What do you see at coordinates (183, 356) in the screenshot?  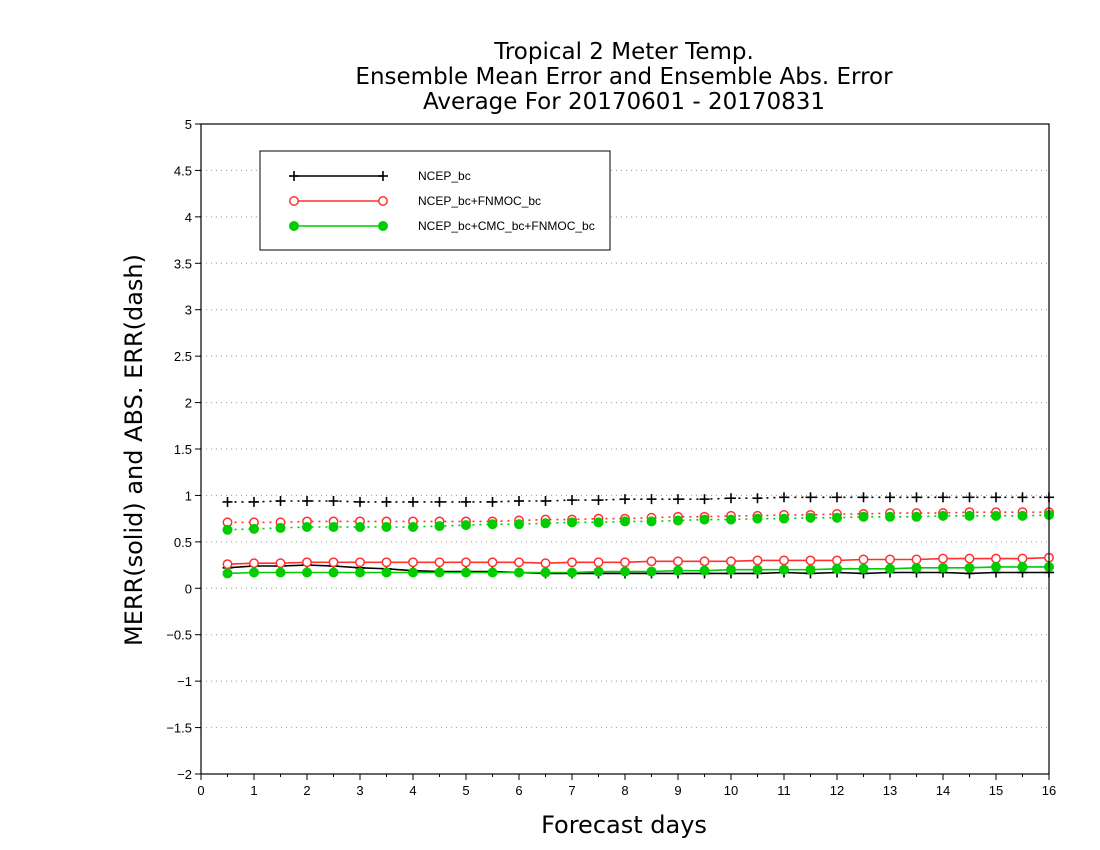 I see `y-tick-label: 2.5` at bounding box center [183, 356].